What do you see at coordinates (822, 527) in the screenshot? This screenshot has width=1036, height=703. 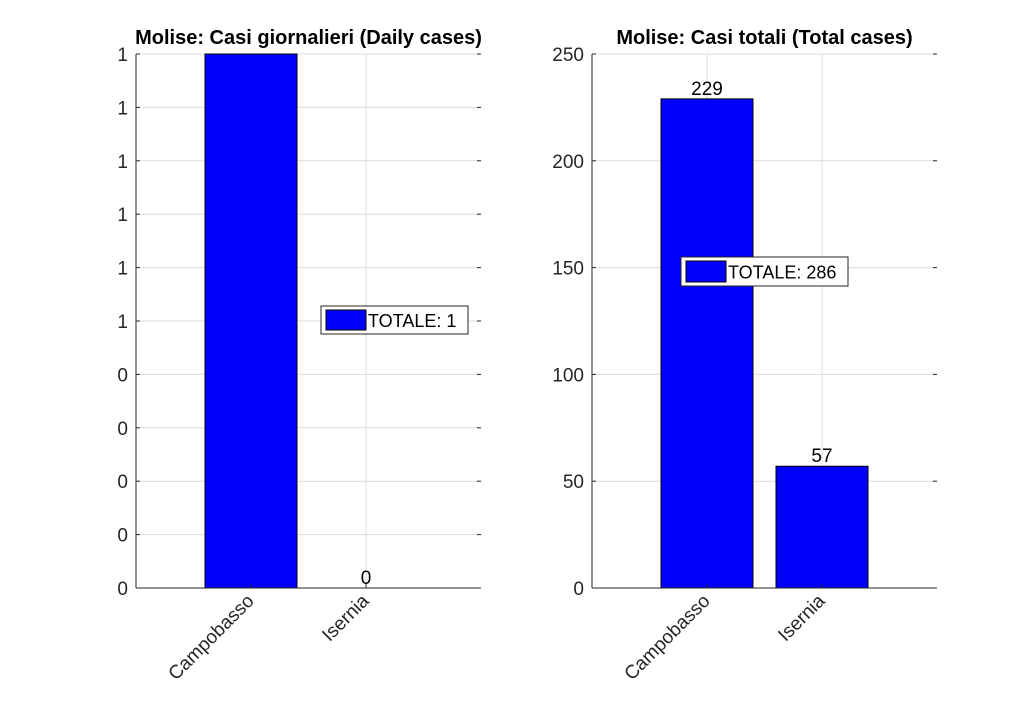 I see `bar-isernia` at bounding box center [822, 527].